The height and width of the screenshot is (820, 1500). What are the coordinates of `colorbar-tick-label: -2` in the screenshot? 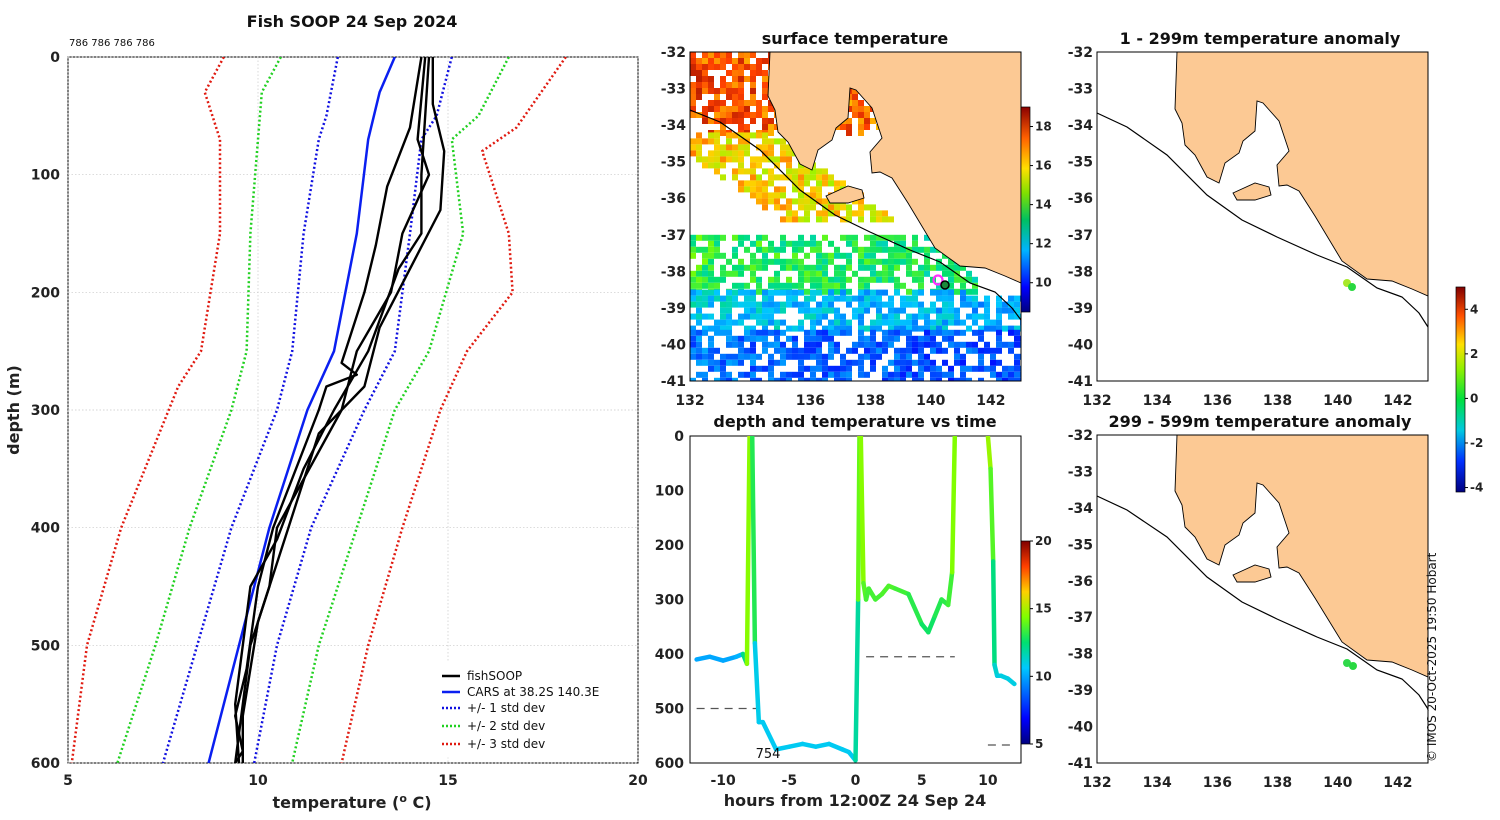 It's located at (1476, 443).